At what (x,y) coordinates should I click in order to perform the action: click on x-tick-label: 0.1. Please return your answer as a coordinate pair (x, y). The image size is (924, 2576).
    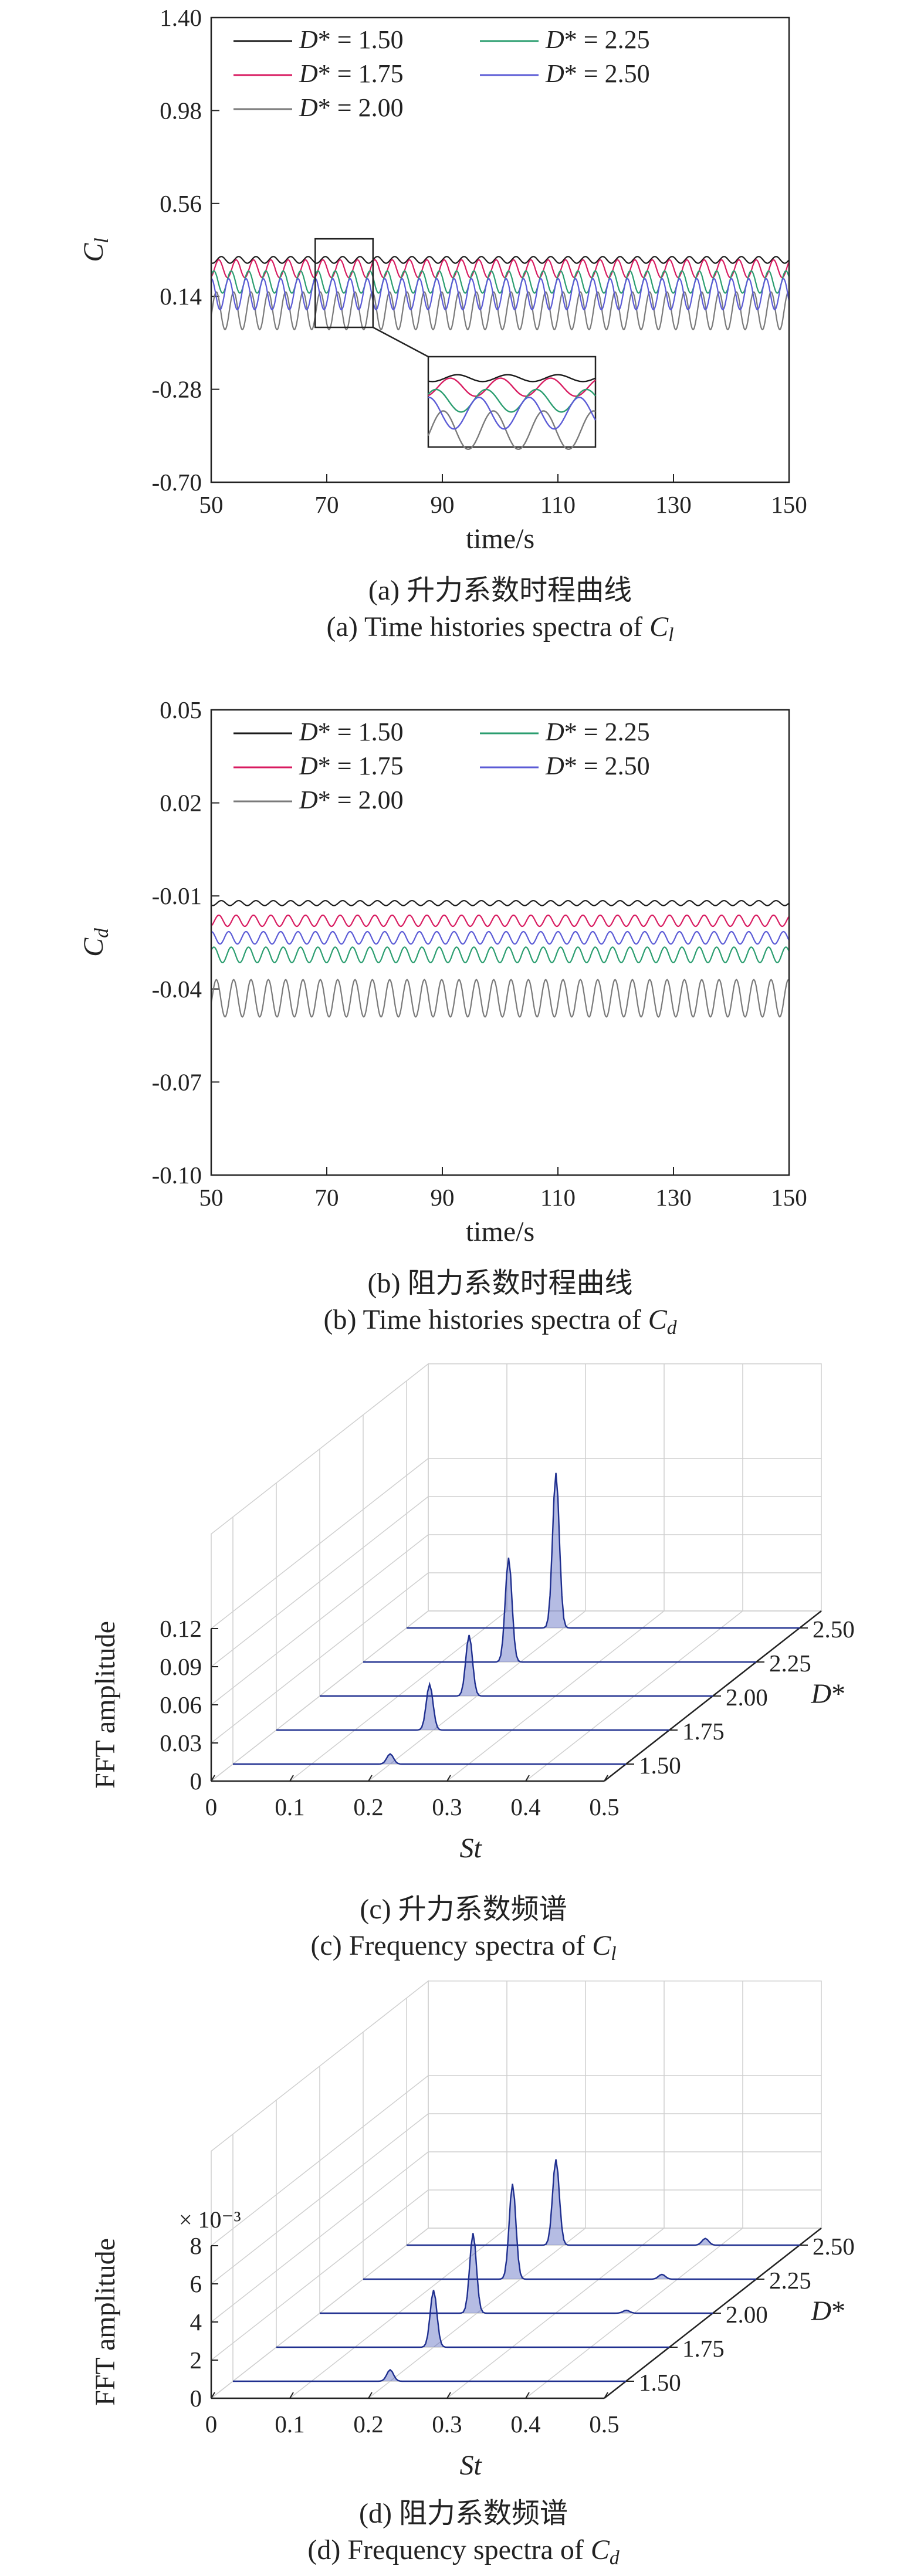
    Looking at the image, I should click on (289, 1806).